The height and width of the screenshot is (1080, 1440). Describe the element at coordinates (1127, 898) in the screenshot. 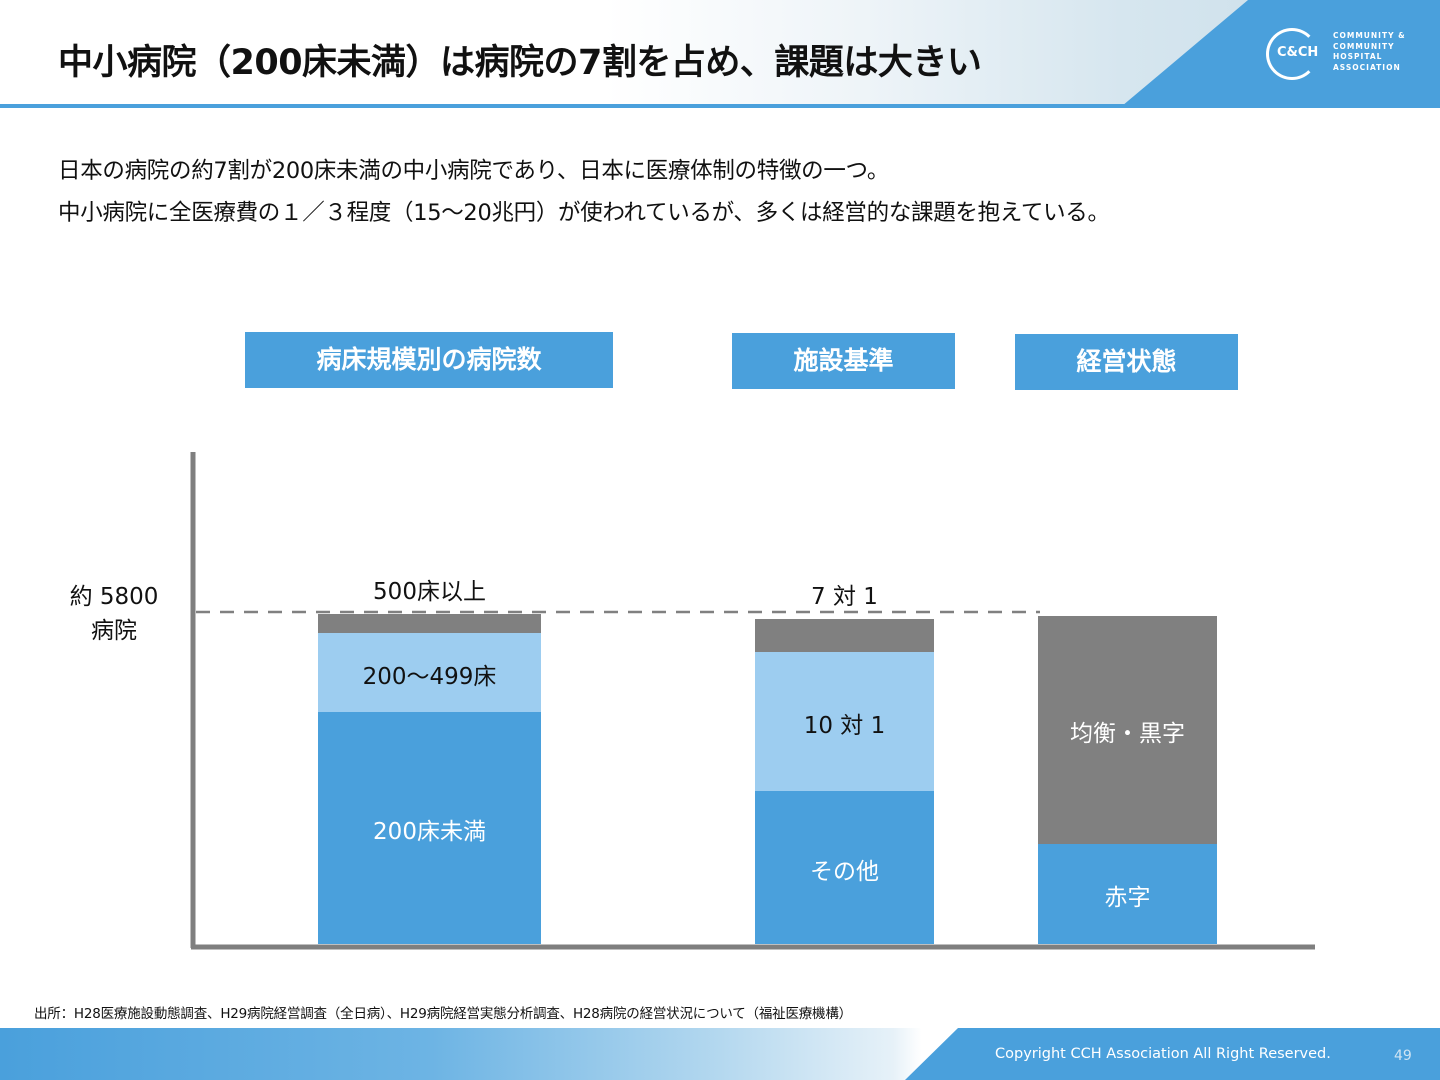

I see `segment-label: 赤字` at that location.